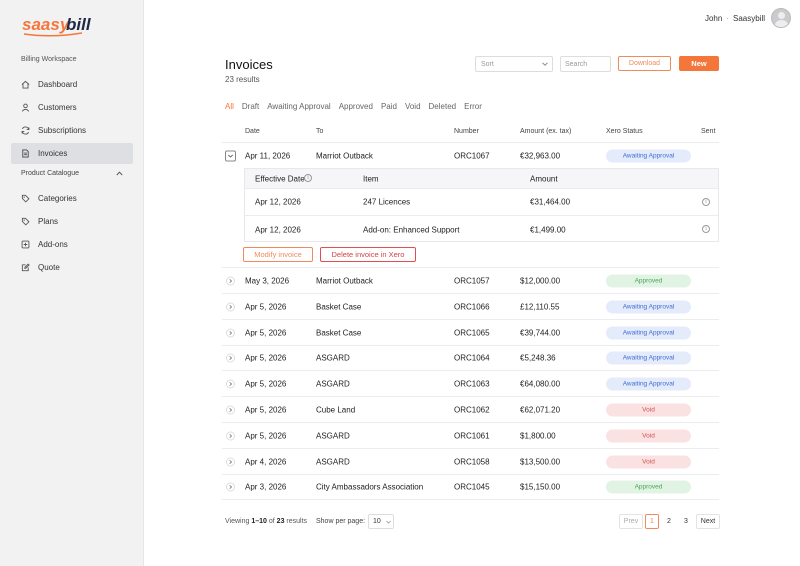 This screenshot has height=566, width=800. I want to click on invoice-to: Cube Land, so click(336, 410).